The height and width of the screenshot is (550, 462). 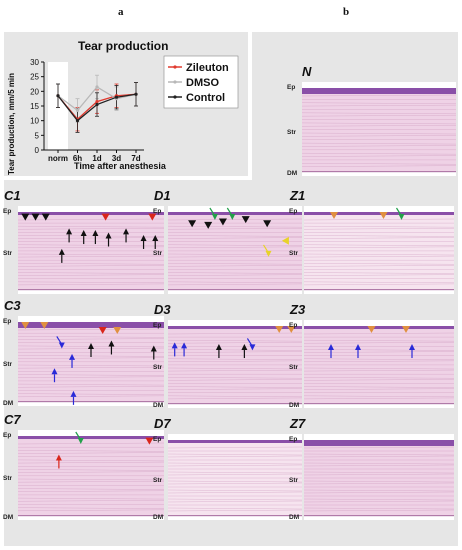 What do you see at coordinates (91, 251) in the screenshot?
I see `micrograph-image-c1` at bounding box center [91, 251].